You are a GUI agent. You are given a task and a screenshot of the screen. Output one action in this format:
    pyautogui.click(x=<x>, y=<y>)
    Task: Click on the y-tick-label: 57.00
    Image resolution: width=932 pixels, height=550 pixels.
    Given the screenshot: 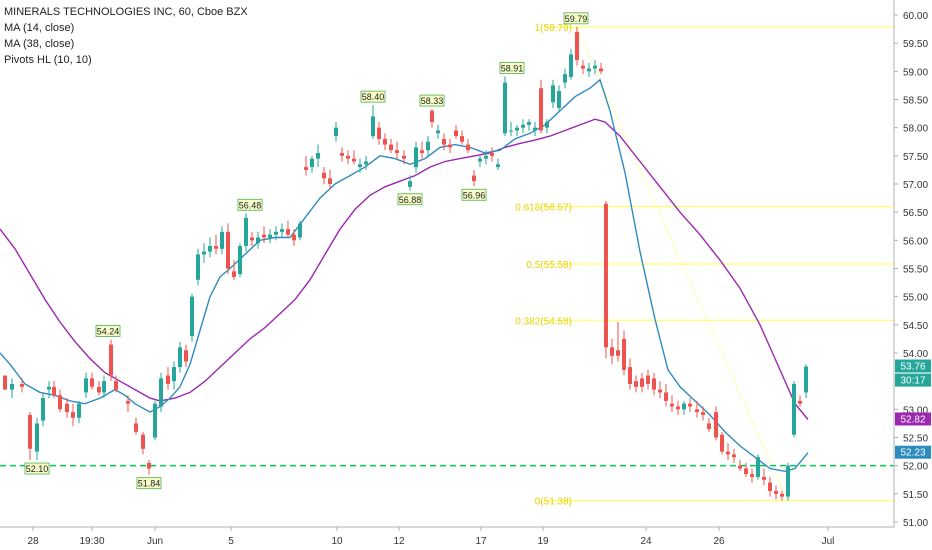 What is the action you would take?
    pyautogui.click(x=915, y=185)
    